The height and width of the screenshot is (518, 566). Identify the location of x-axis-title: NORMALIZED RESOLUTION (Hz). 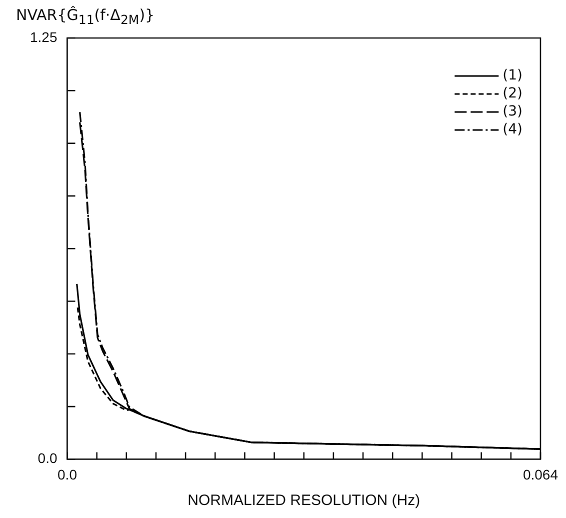
(304, 501).